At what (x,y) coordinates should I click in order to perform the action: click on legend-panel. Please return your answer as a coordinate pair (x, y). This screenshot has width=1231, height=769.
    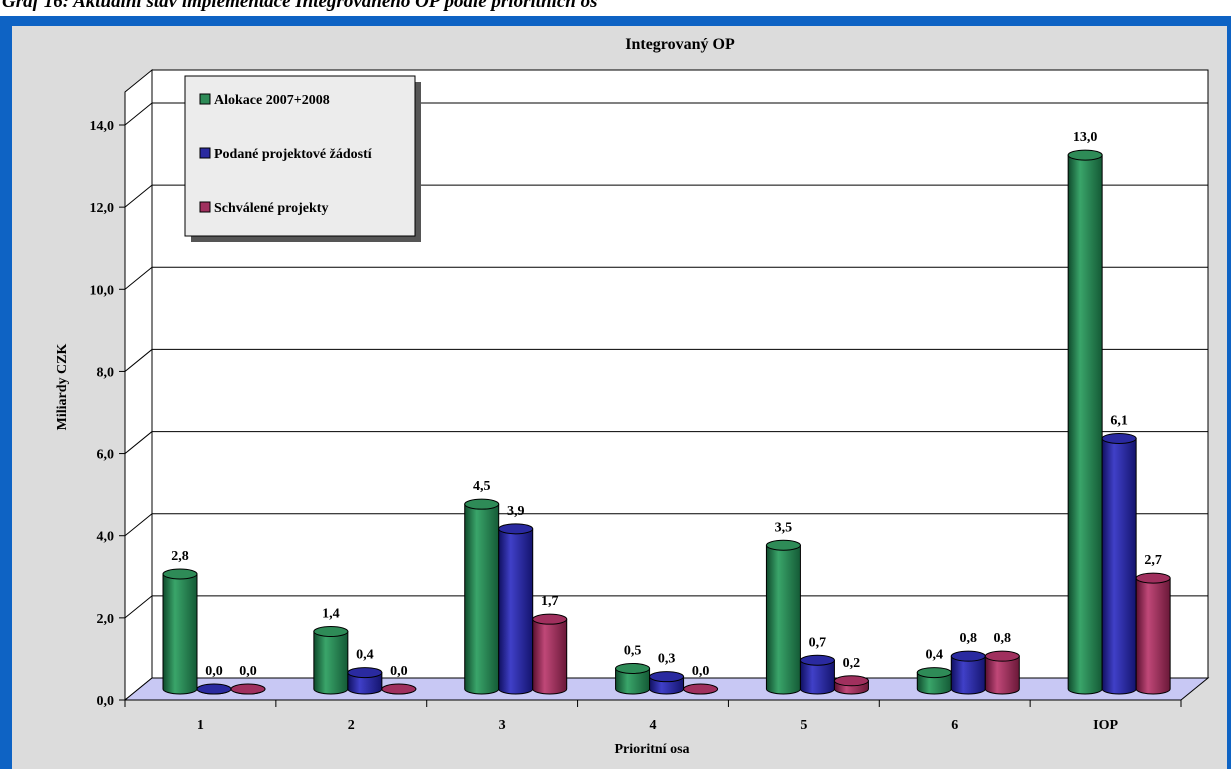
    Looking at the image, I should click on (300, 156).